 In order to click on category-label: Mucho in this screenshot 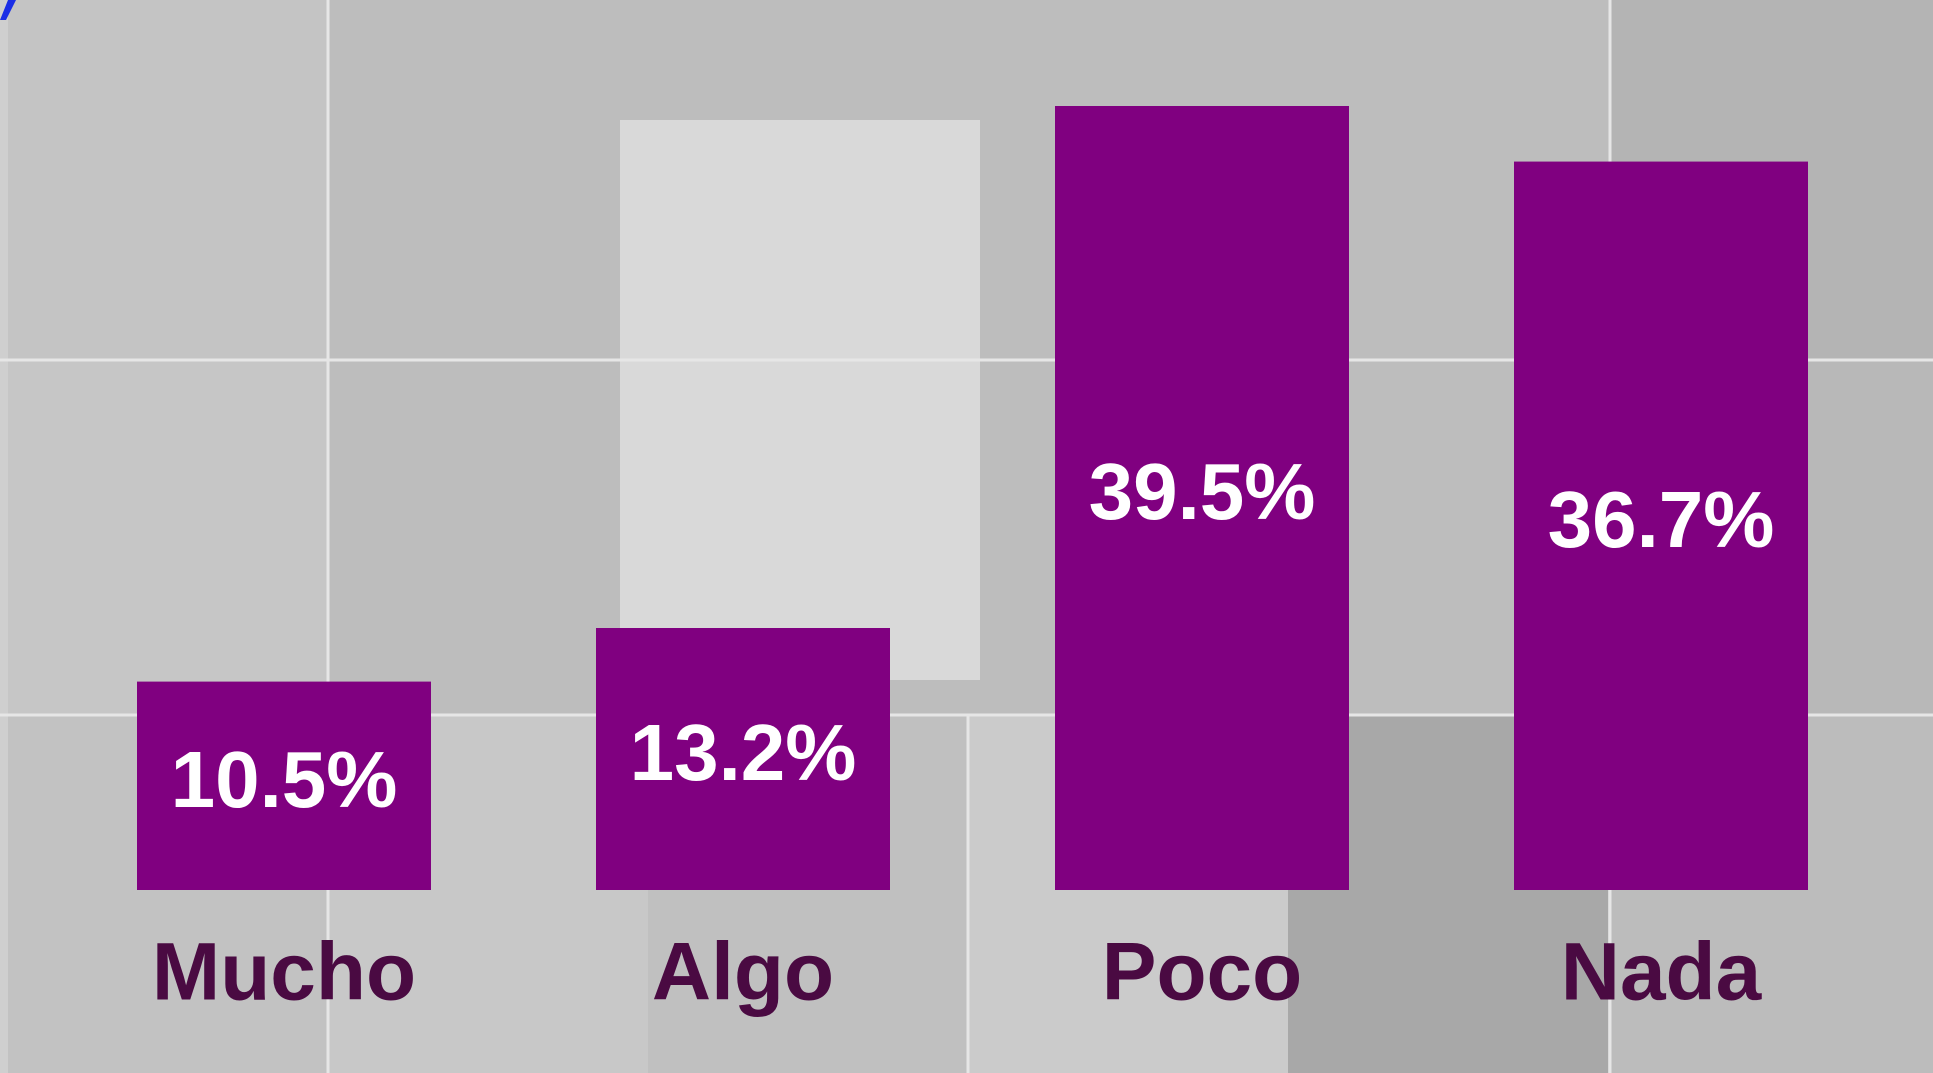, I will do `click(284, 972)`.